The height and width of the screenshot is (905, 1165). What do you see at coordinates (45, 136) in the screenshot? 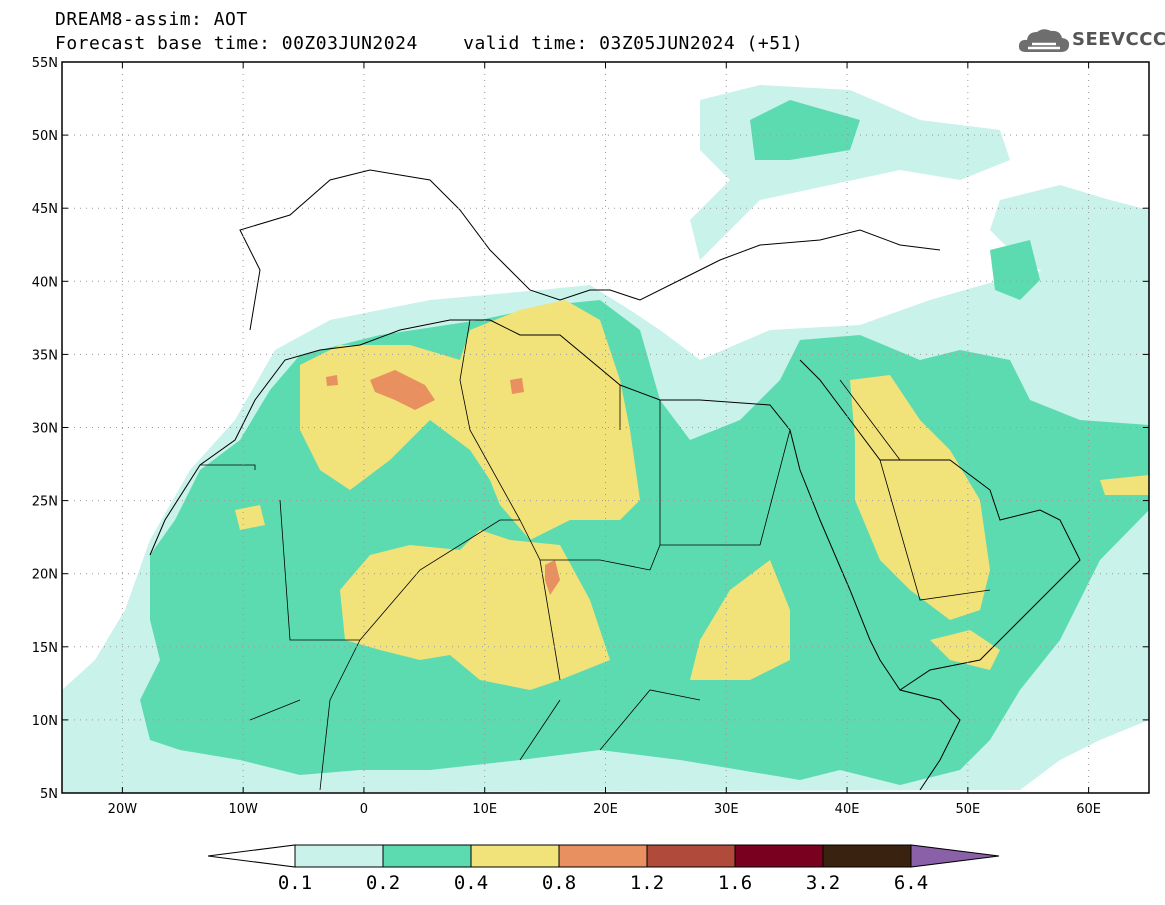
I see `lat-tick-label: 50N` at bounding box center [45, 136].